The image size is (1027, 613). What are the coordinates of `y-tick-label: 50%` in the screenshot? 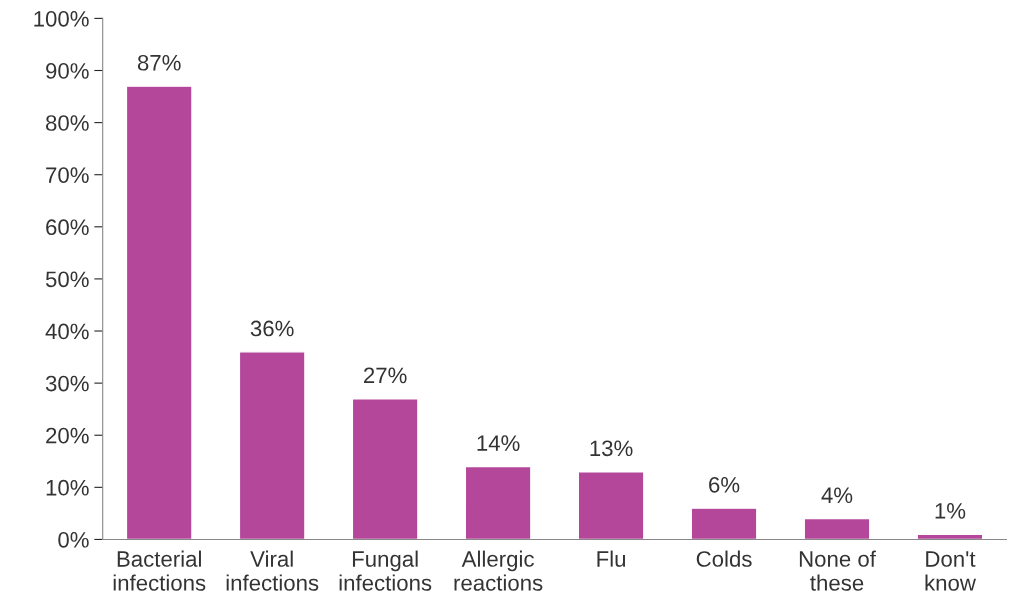 It's located at (67, 279).